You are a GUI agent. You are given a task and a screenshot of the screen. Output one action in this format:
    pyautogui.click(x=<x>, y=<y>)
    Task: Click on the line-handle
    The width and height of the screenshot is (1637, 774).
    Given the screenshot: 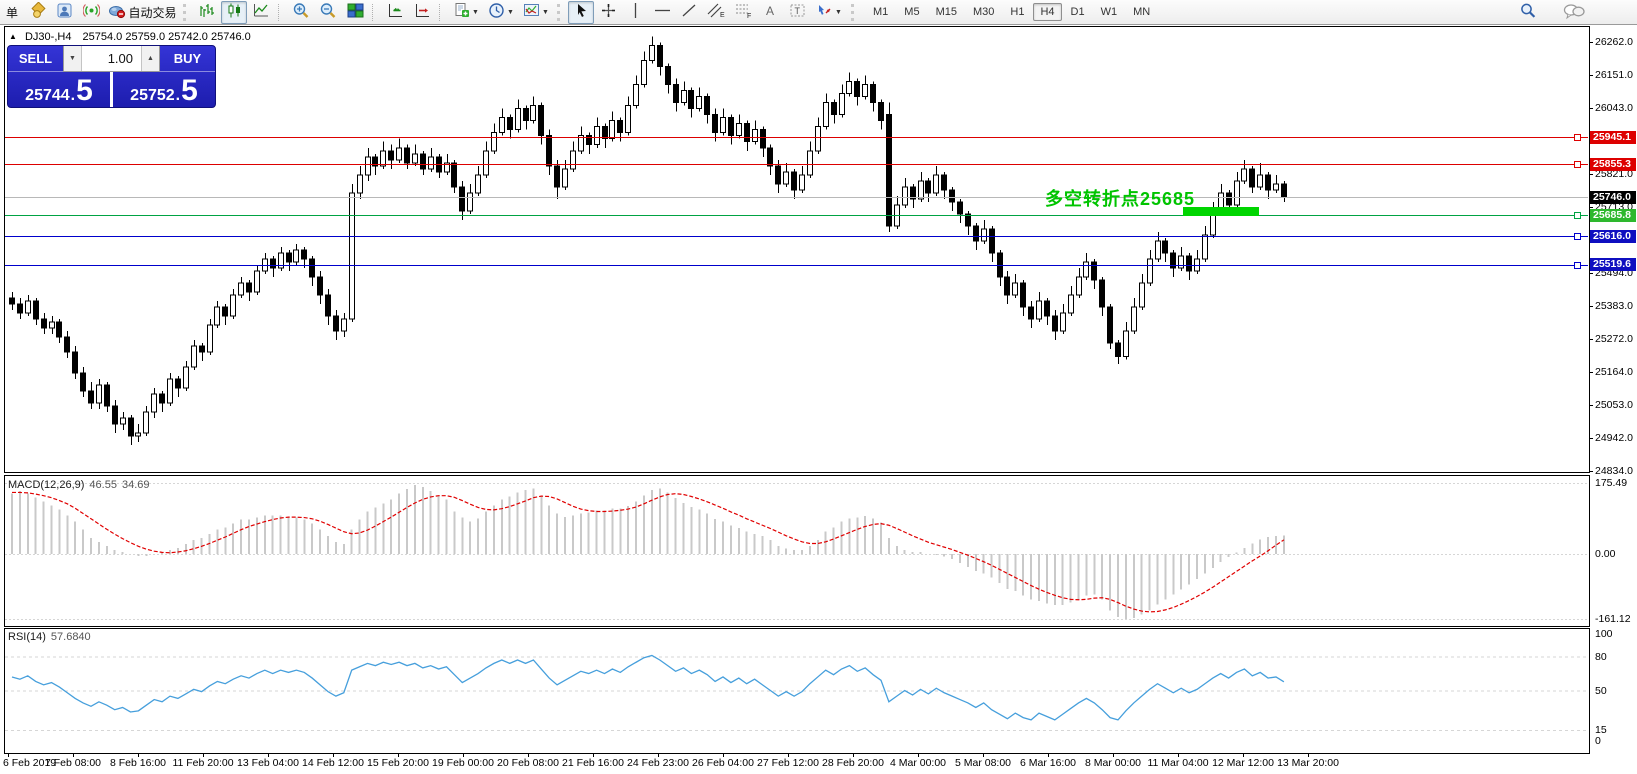 What is the action you would take?
    pyautogui.click(x=1577, y=265)
    